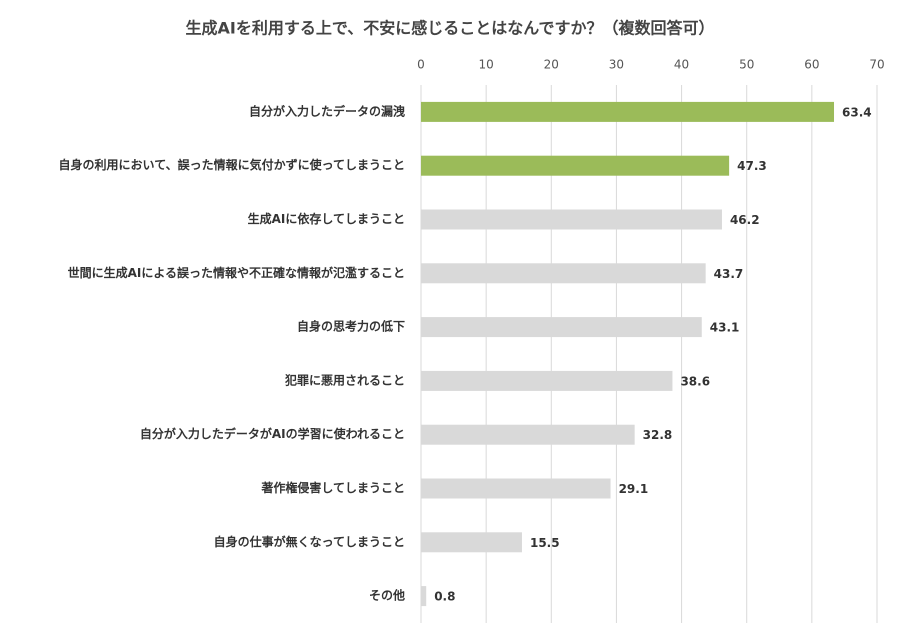  I want to click on x-tick-label: 0, so click(421, 65).